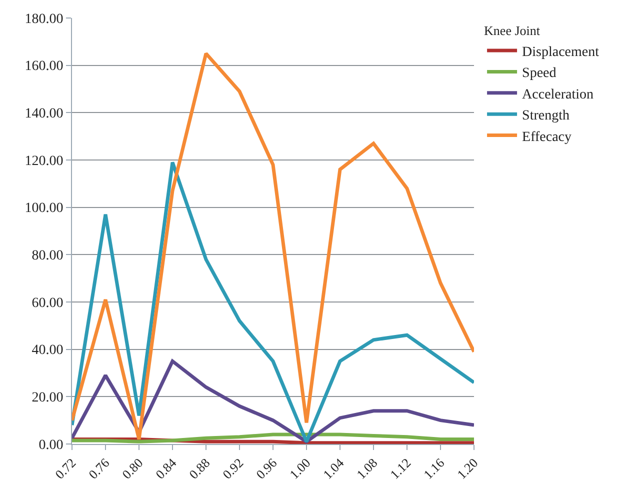 The width and height of the screenshot is (624, 494). Describe the element at coordinates (547, 137) in the screenshot. I see `legend-label: Effecacy` at that location.